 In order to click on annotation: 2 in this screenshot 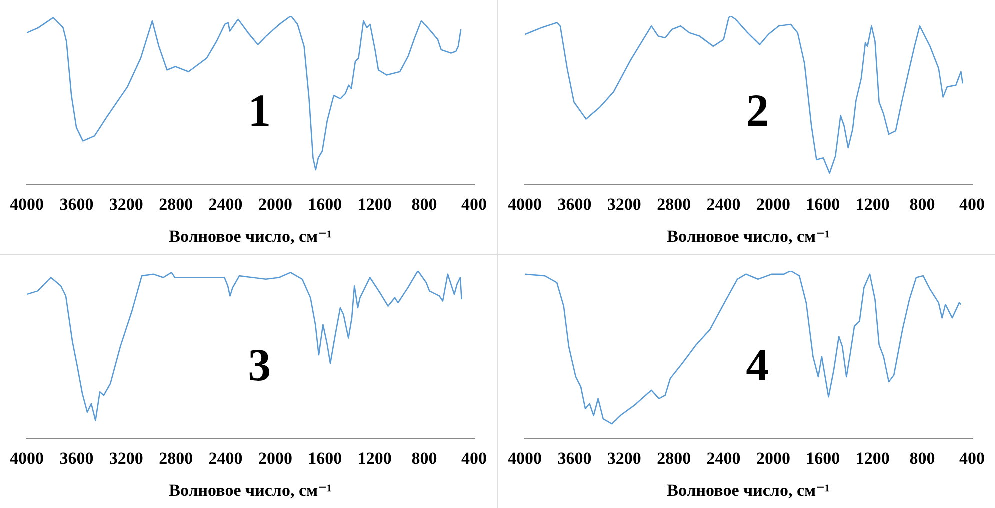, I will do `click(758, 110)`.